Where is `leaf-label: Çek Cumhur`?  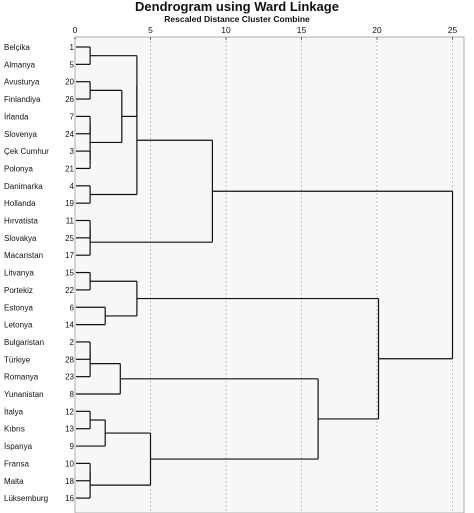 leaf-label: Çek Cumhur is located at coordinates (26, 151).